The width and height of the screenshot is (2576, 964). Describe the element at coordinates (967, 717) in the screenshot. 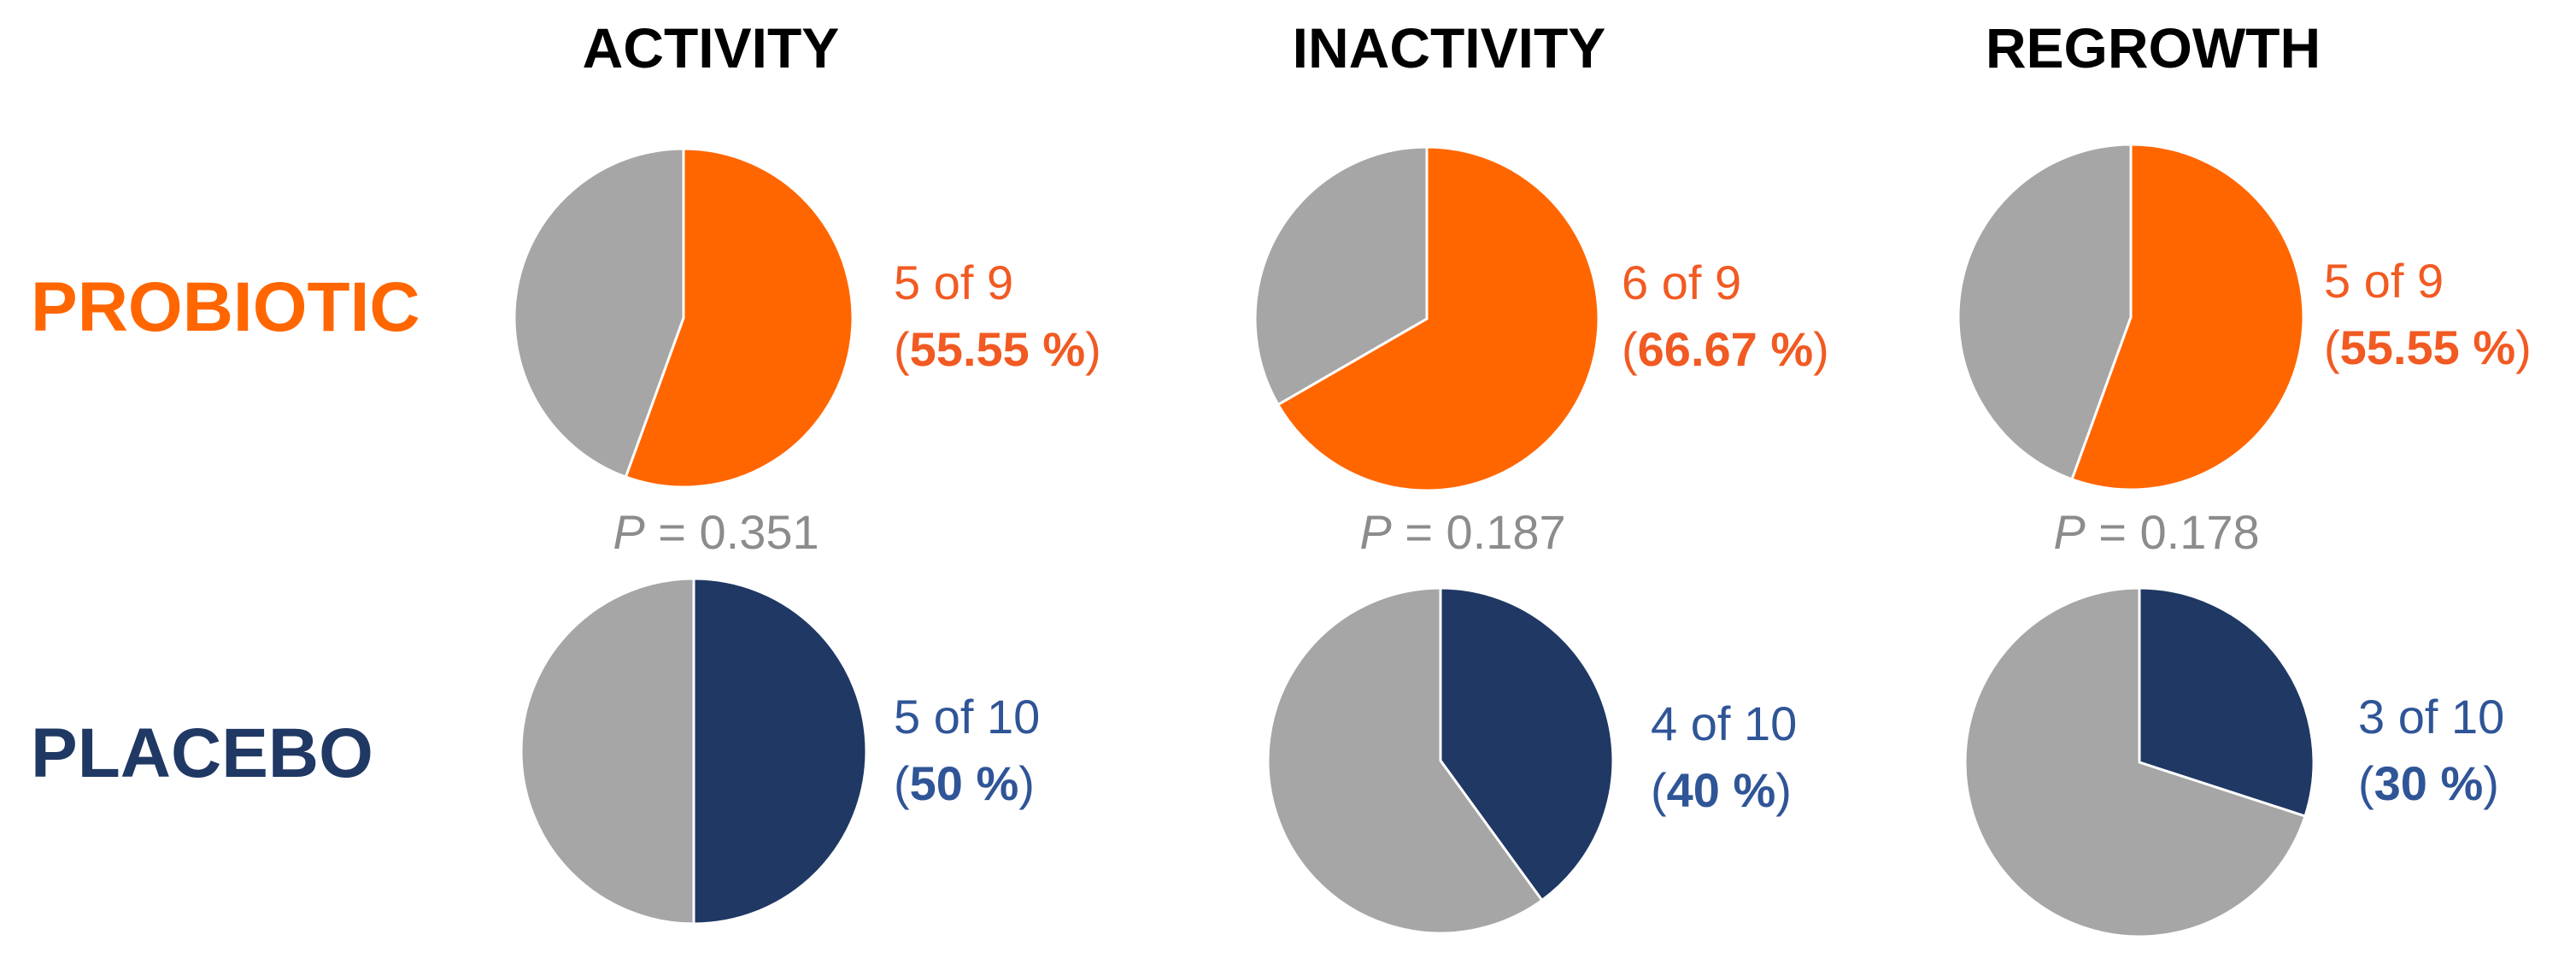

I see `count-text: 5 of 10` at that location.